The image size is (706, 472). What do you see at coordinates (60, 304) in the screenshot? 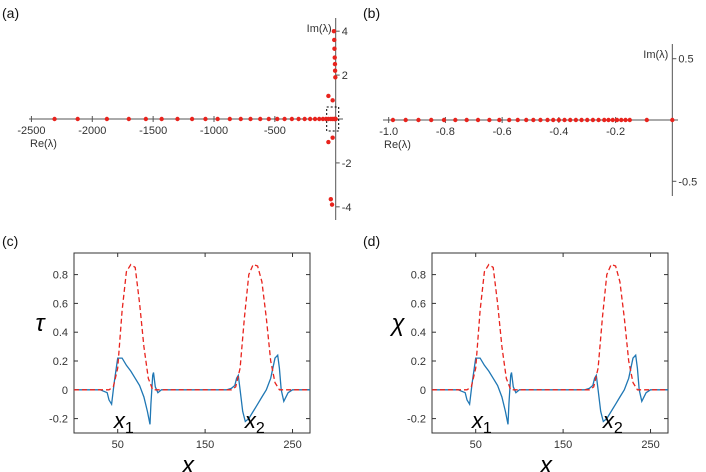
I see `y-tick-label: 0.6` at bounding box center [60, 304].